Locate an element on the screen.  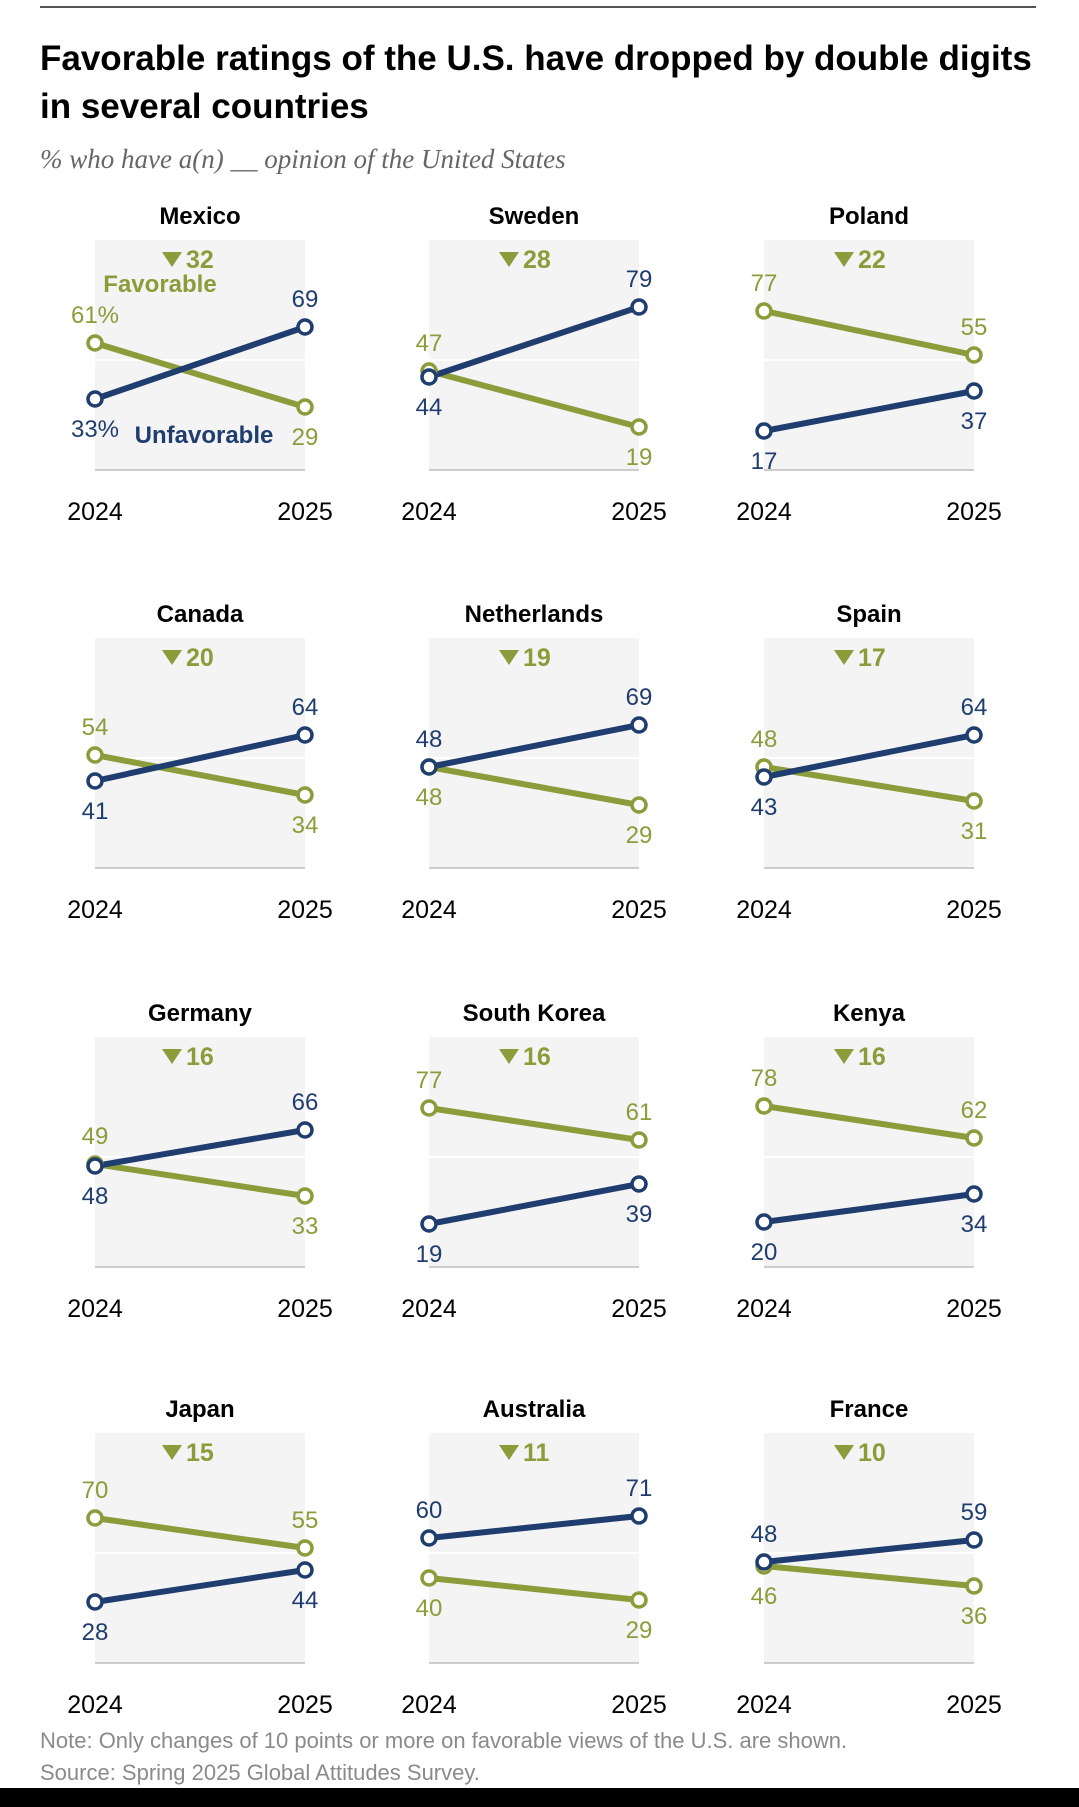
favorable-data-label: 48 is located at coordinates (764, 739).